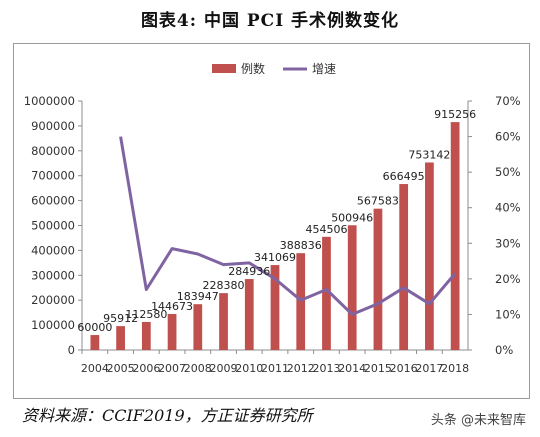 This screenshot has height=437, width=540. I want to click on x-tick-label: 2017, so click(429, 368).